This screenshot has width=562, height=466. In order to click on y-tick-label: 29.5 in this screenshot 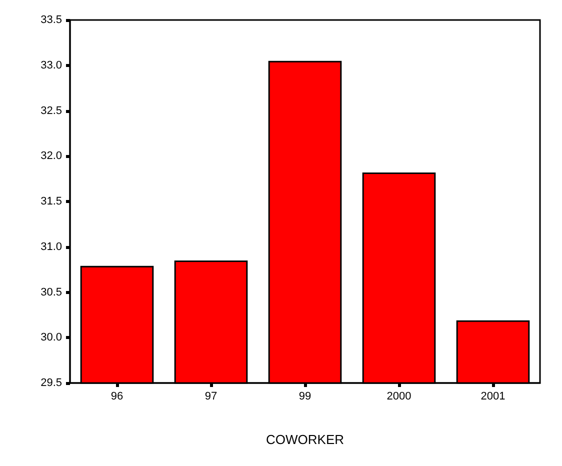, I will do `click(51, 383)`.